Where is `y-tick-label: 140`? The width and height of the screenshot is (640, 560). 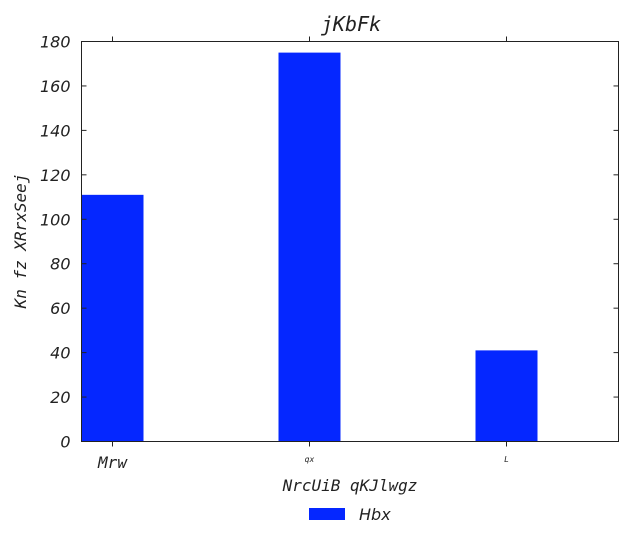
y-tick-label: 140 is located at coordinates (55, 130).